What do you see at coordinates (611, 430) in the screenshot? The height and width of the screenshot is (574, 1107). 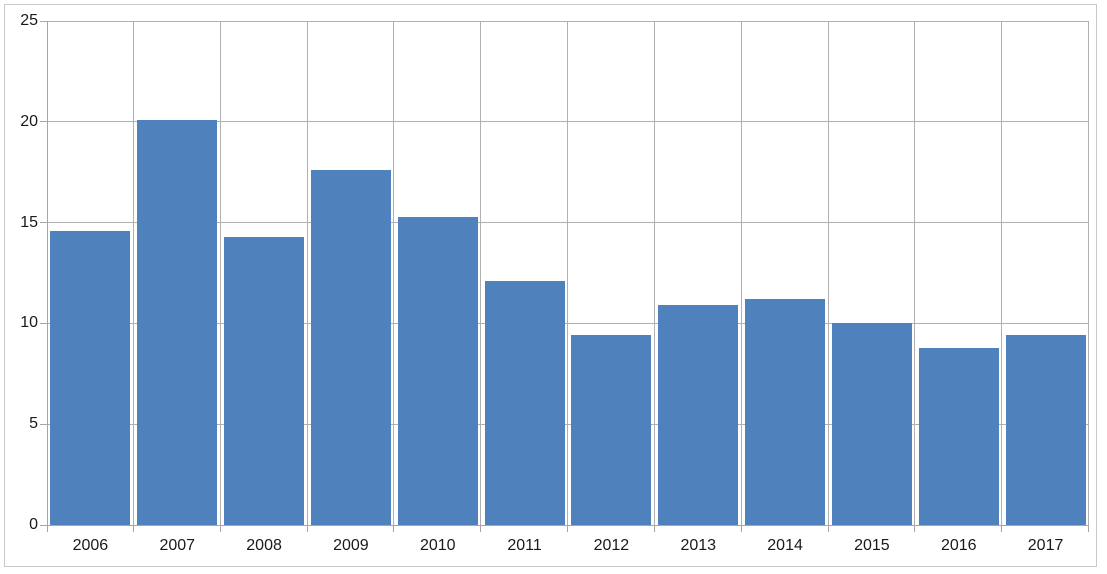 I see `bar-2012` at bounding box center [611, 430].